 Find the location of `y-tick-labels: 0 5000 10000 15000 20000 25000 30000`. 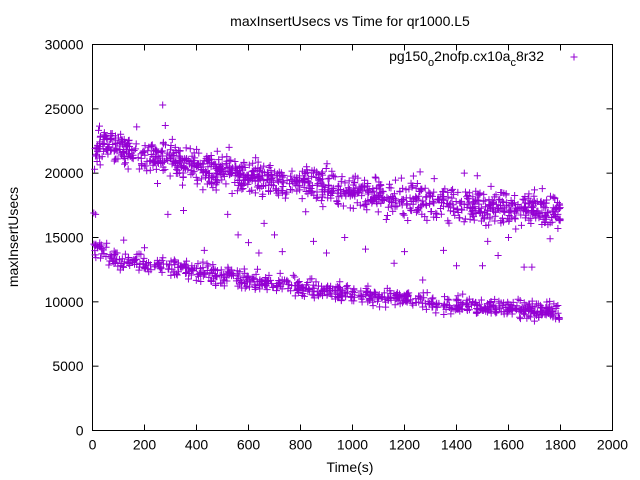

y-tick-labels: 0 5000 10000 15000 20000 25000 30000 is located at coordinates (64, 238).